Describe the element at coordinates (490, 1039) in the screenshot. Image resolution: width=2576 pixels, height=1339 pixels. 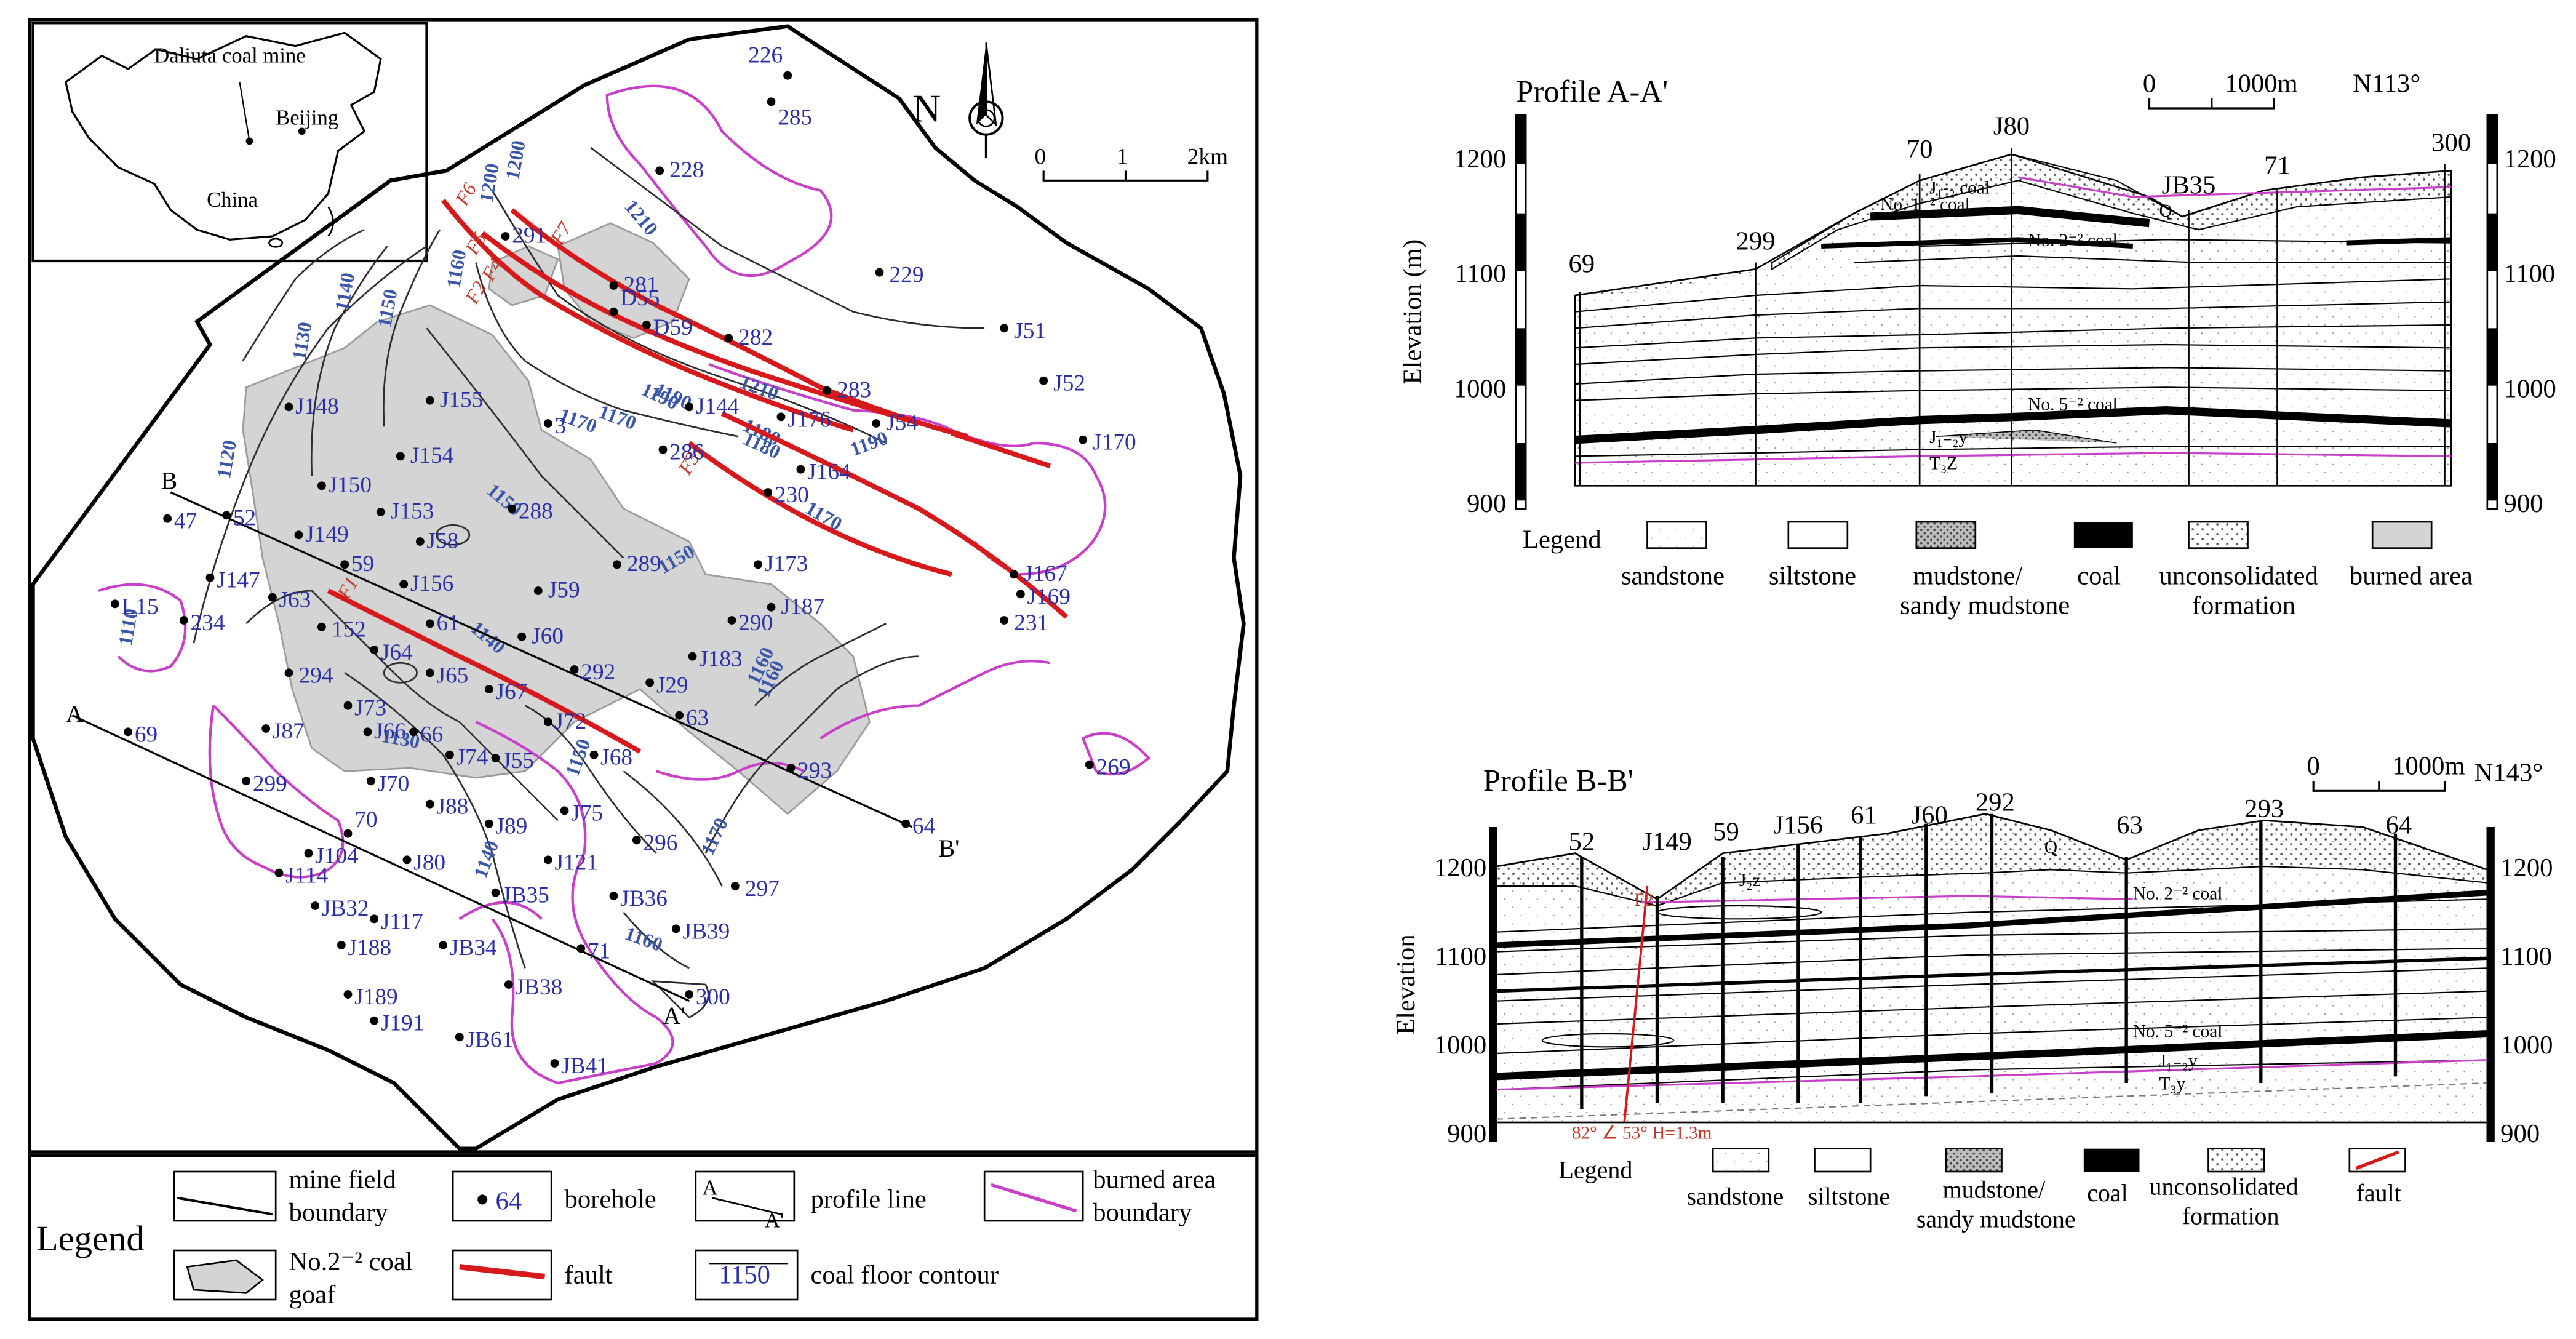
I see `borehole-label: JB61` at that location.